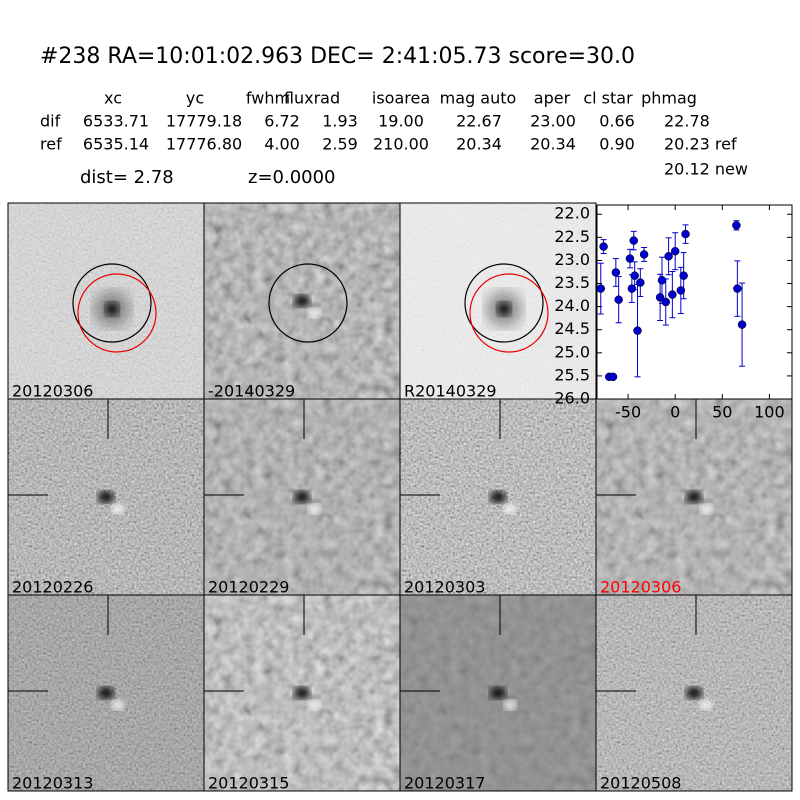  What do you see at coordinates (553, 144) in the screenshot?
I see `table-cell: 20.34` at bounding box center [553, 144].